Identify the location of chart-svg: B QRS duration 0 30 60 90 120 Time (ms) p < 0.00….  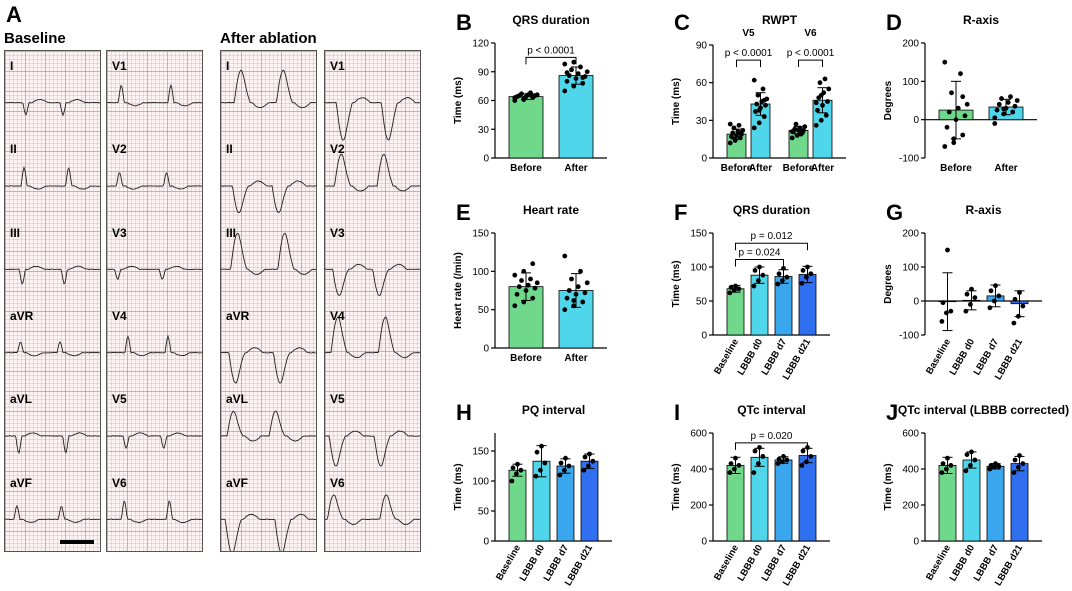
(530, 92).